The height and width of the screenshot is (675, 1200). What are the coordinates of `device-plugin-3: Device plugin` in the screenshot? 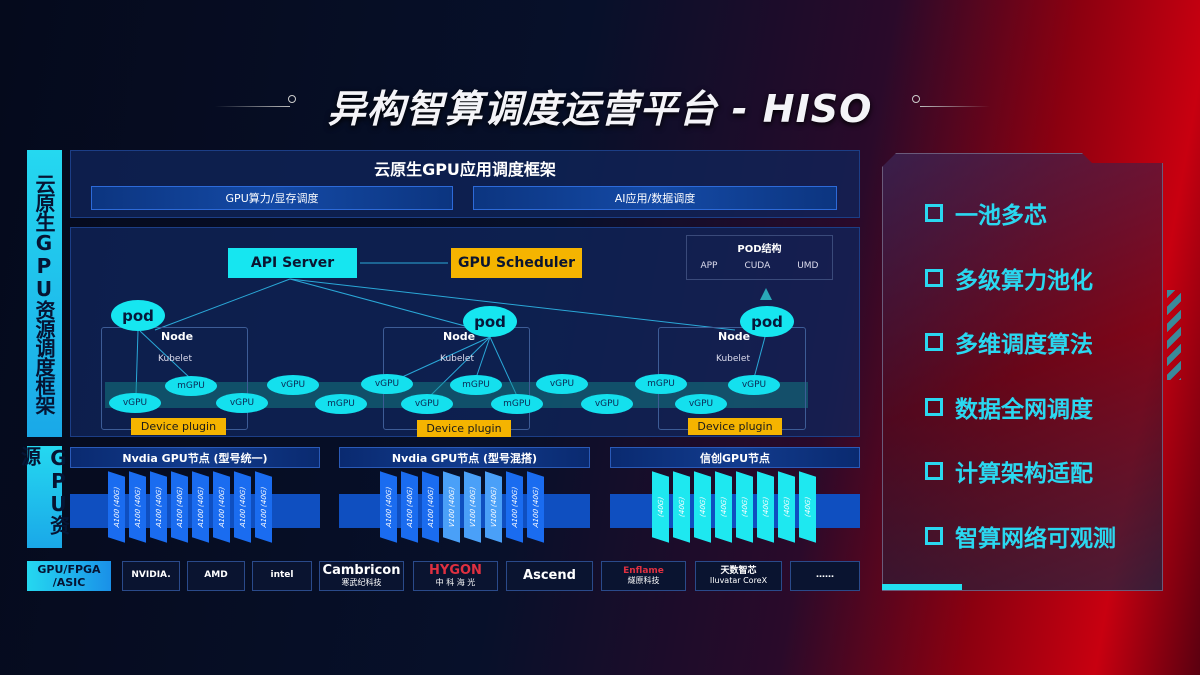 It's located at (735, 426).